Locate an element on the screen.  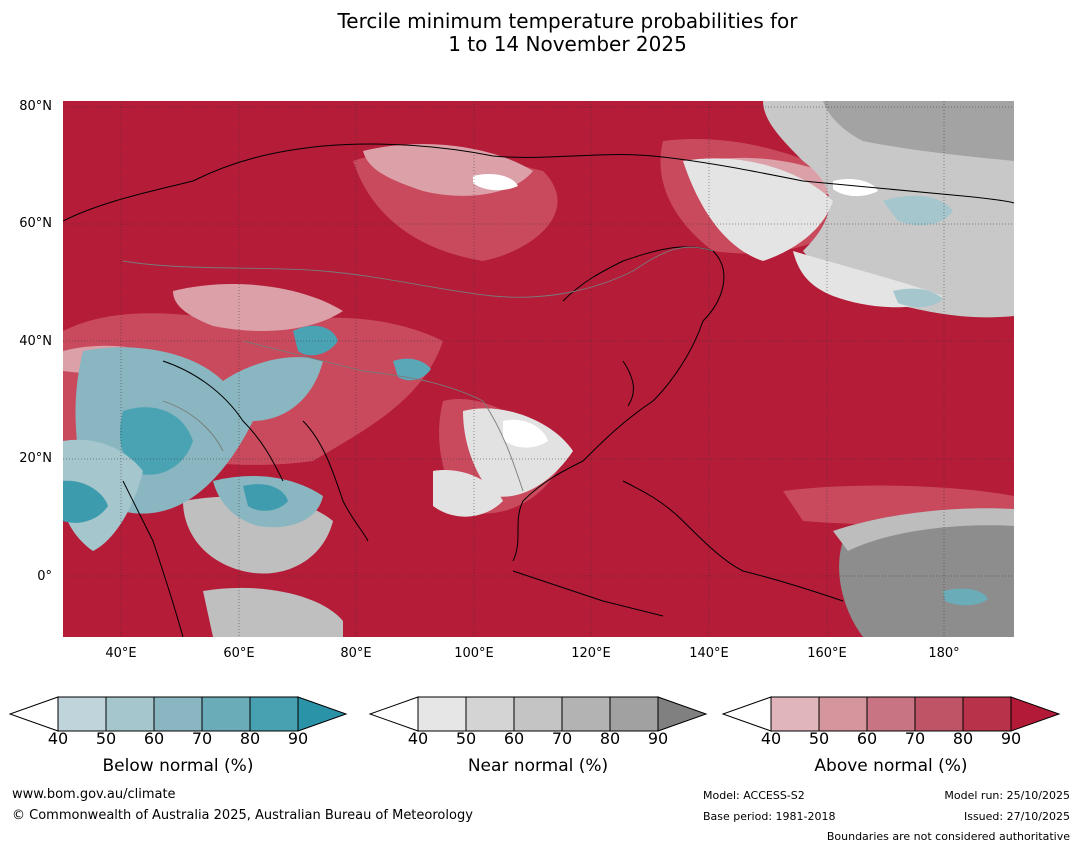
colorbar-above-normal-swatches is located at coordinates (891, 714).